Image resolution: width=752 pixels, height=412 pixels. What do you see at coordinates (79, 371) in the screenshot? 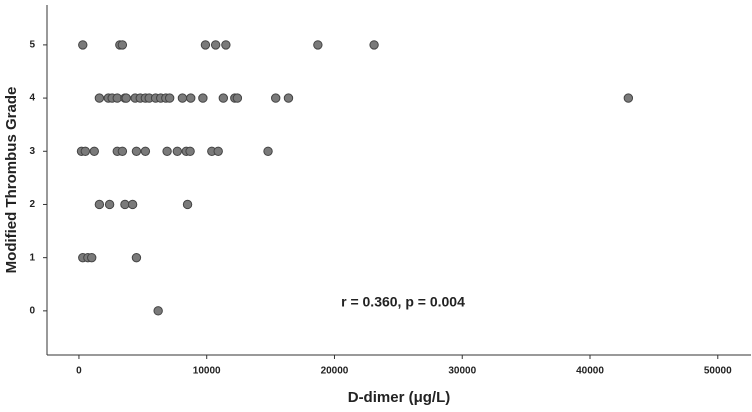
I see `x-tick-label: 0` at bounding box center [79, 371].